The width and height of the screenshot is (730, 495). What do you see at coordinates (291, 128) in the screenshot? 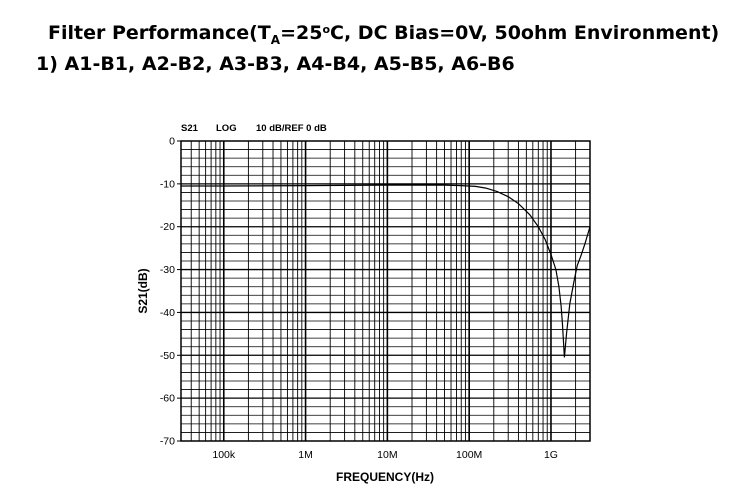
I see `header-scale: 10 dB/REF 0 dB` at bounding box center [291, 128].